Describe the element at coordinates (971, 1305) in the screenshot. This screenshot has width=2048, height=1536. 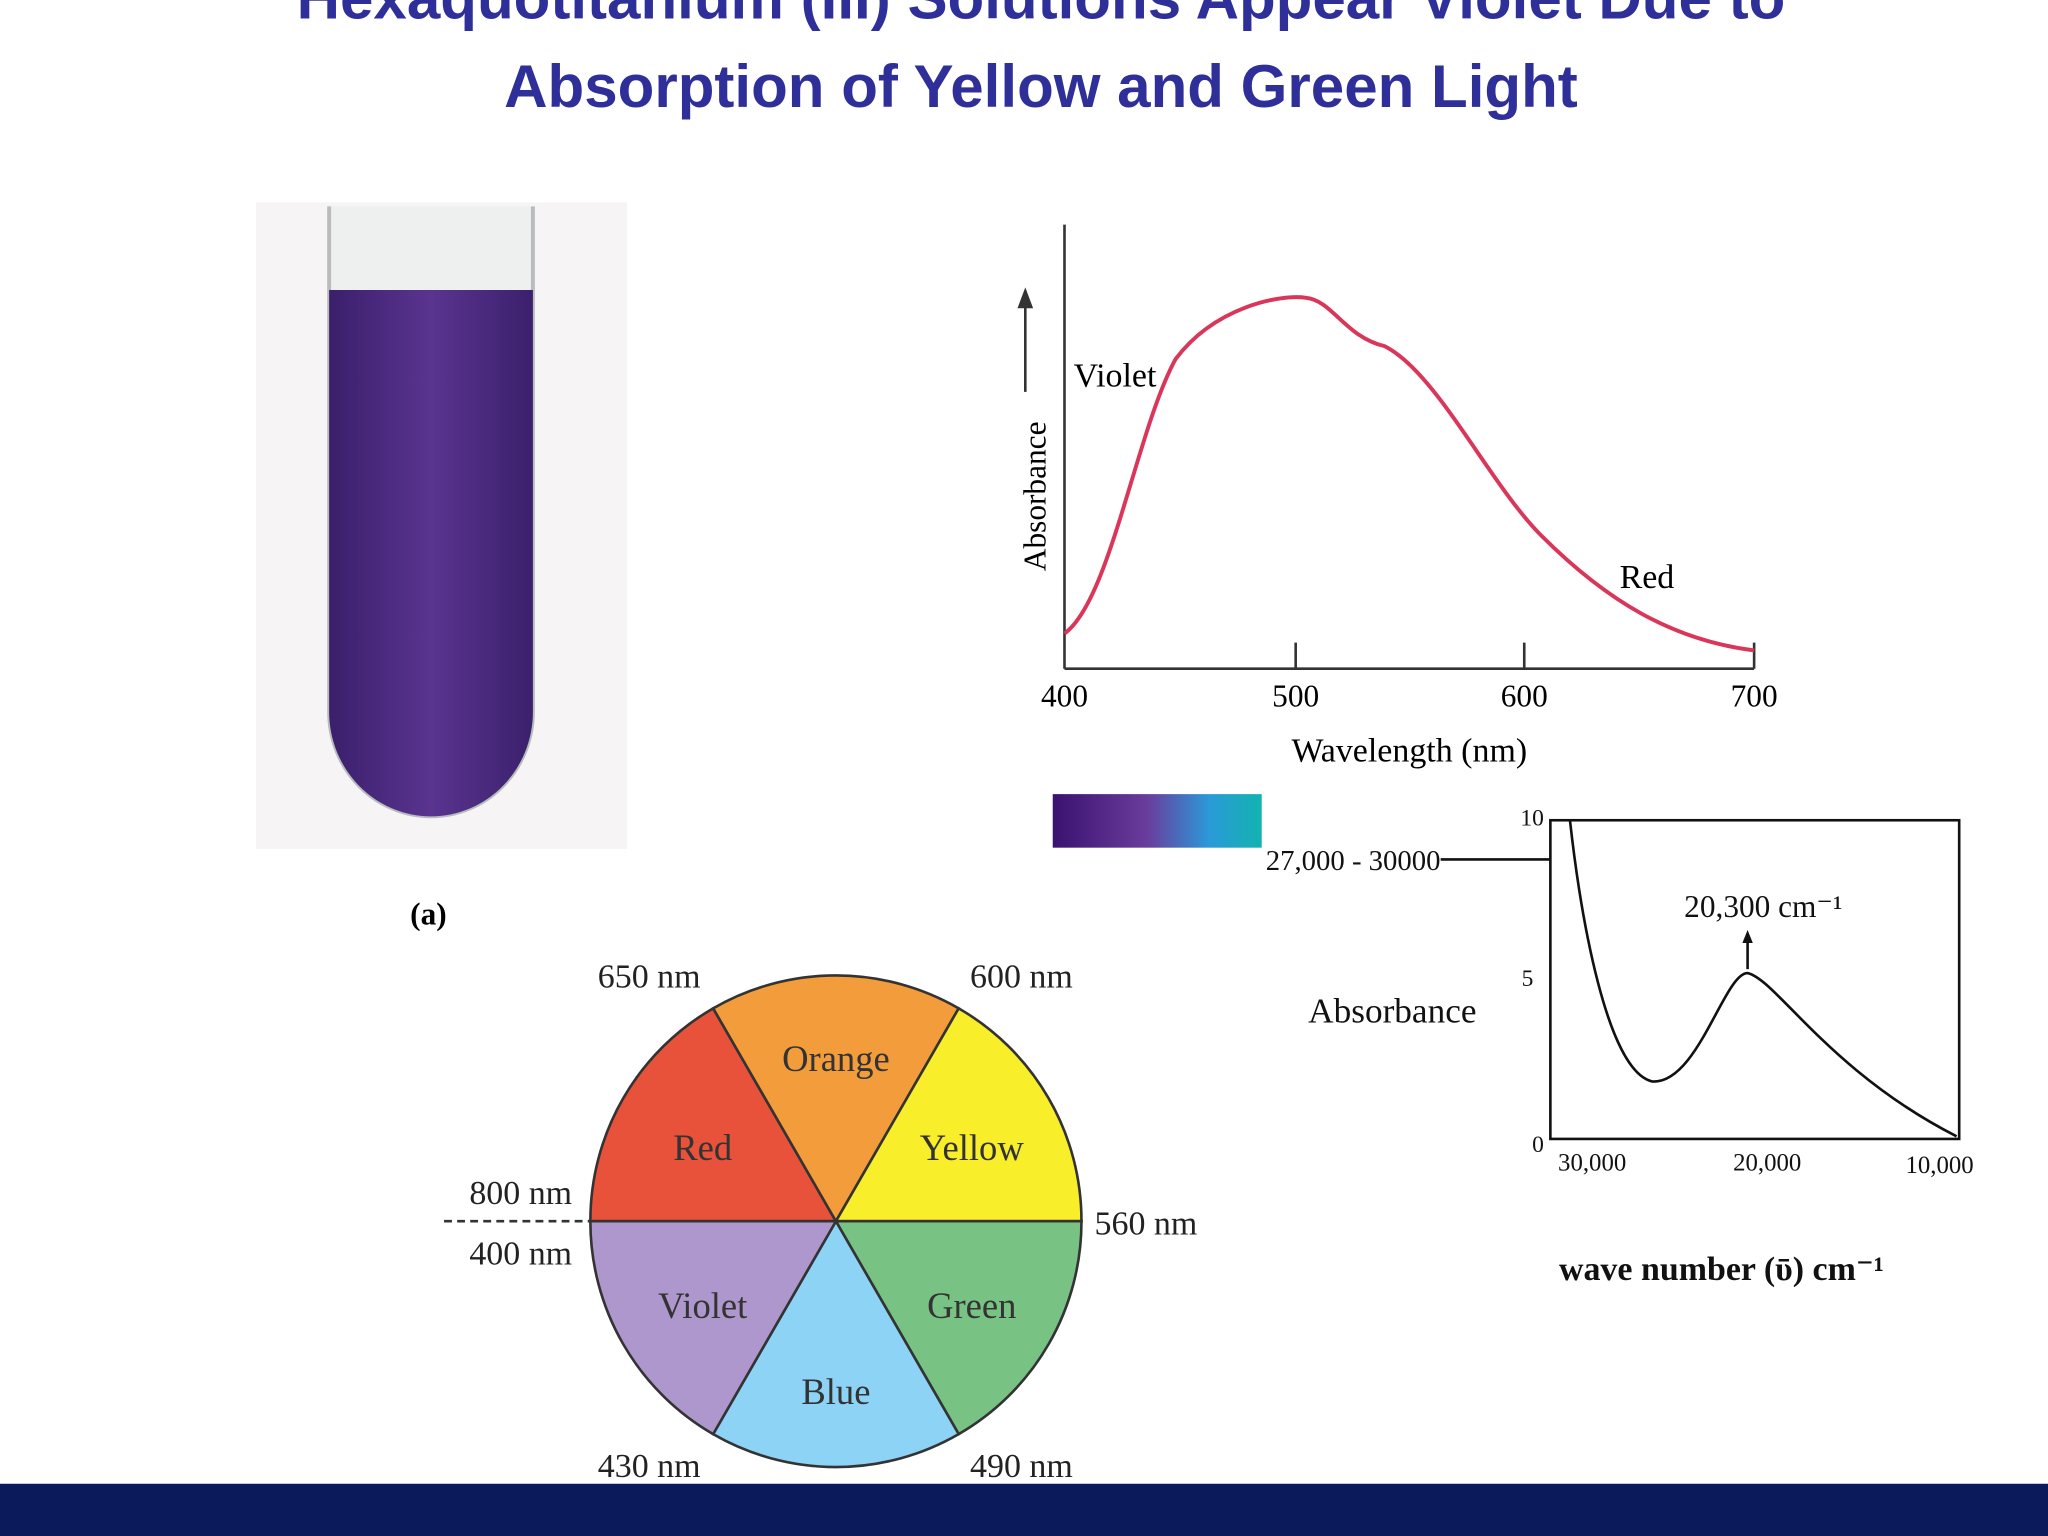
I see `segment-label: Green` at that location.